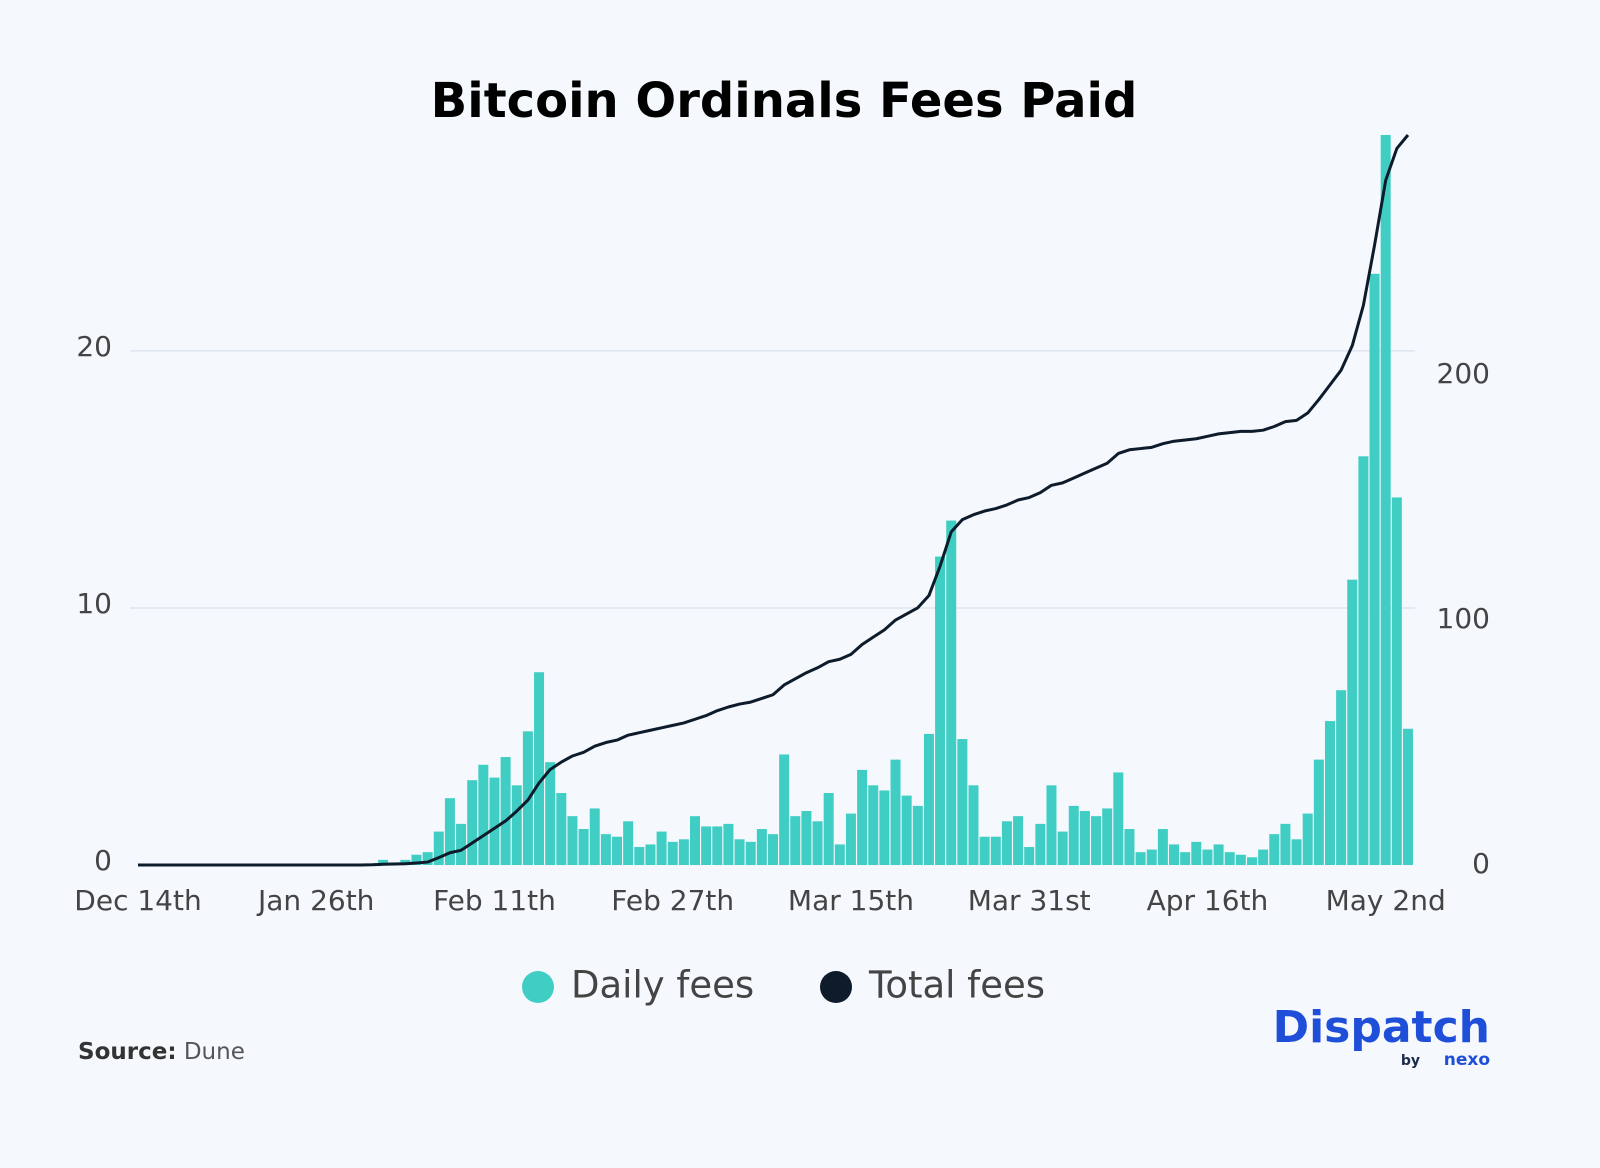 This screenshot has height=1168, width=1600. What do you see at coordinates (1463, 618) in the screenshot?
I see `y2-tick-label: 100` at bounding box center [1463, 618].